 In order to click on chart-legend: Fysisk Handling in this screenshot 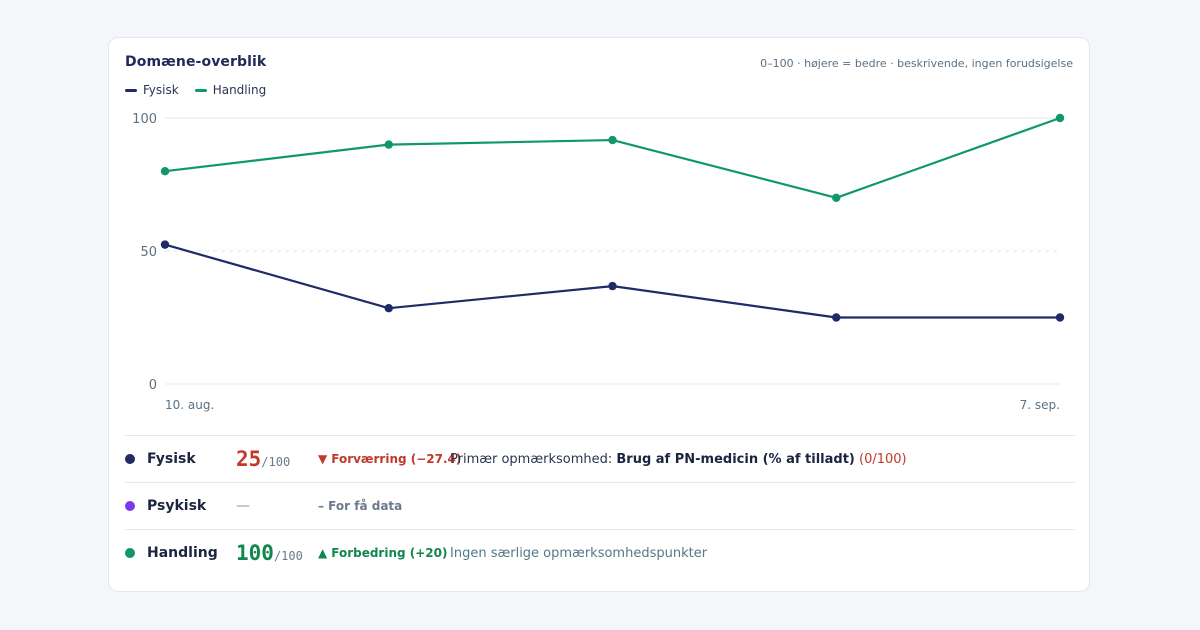, I will do `click(195, 90)`.